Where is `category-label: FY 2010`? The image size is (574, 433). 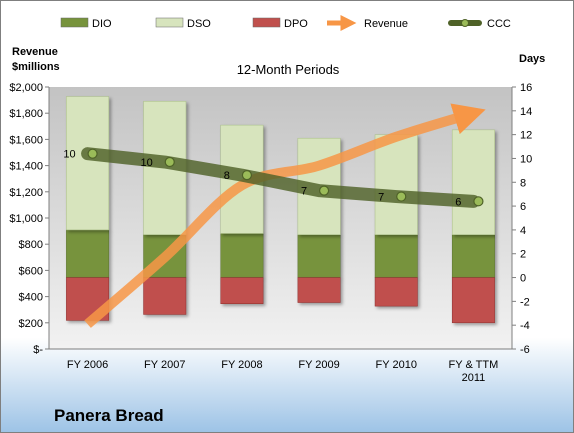 category-label: FY 2010 is located at coordinates (396, 365).